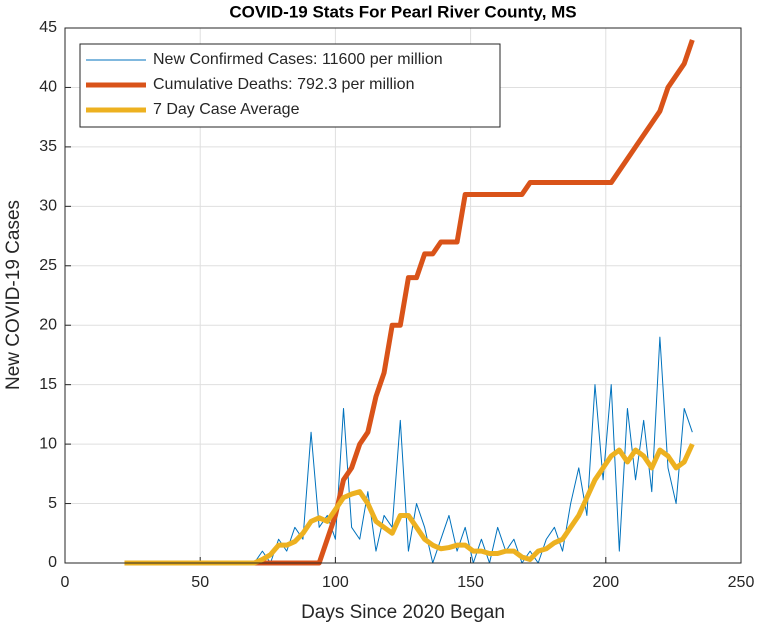 This screenshot has width=761, height=630. What do you see at coordinates (283, 84) in the screenshot?
I see `legend-label: Cumulative Deaths: 792.3 per million` at bounding box center [283, 84].